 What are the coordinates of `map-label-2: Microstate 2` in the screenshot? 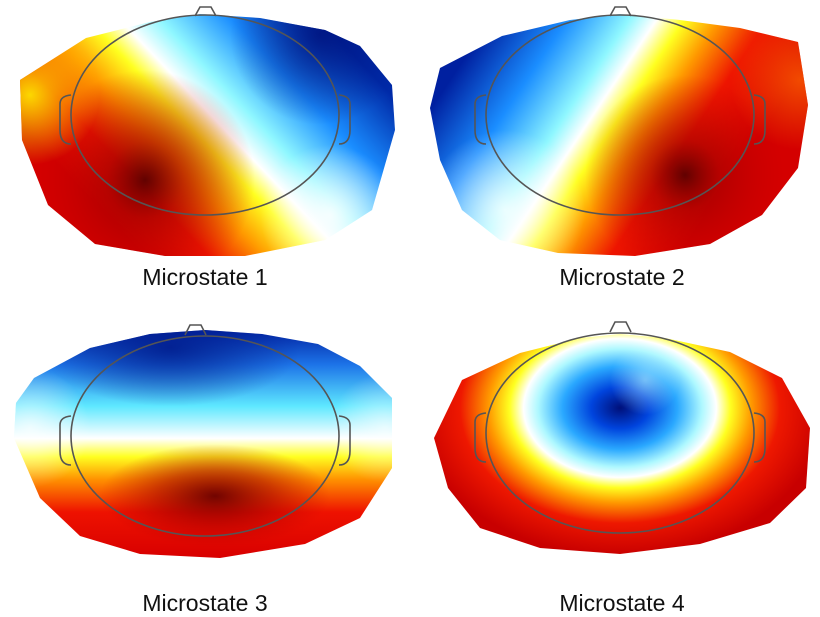 It's located at (622, 277).